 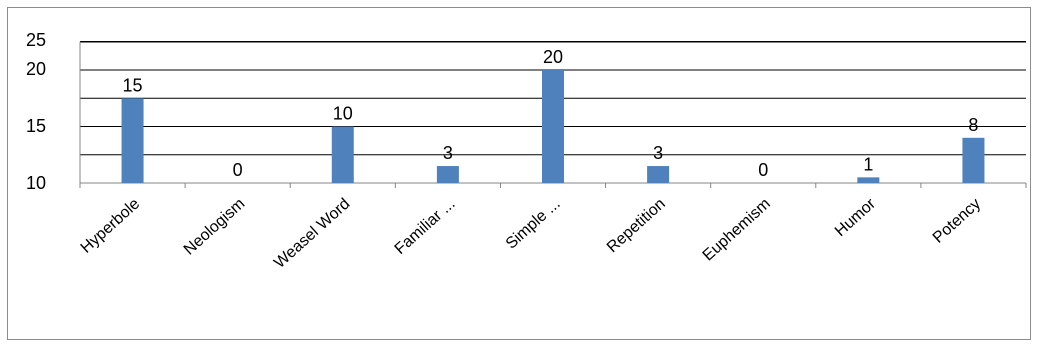 What do you see at coordinates (553, 57) in the screenshot?
I see `data-label: 20` at bounding box center [553, 57].